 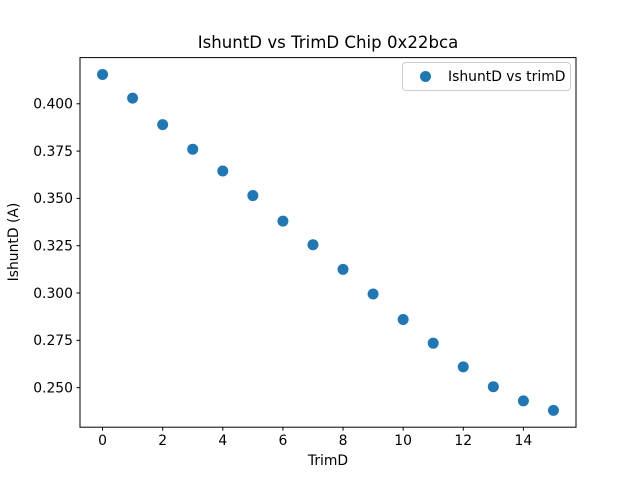 What do you see at coordinates (524, 441) in the screenshot?
I see `x-tick-label: 14` at bounding box center [524, 441].